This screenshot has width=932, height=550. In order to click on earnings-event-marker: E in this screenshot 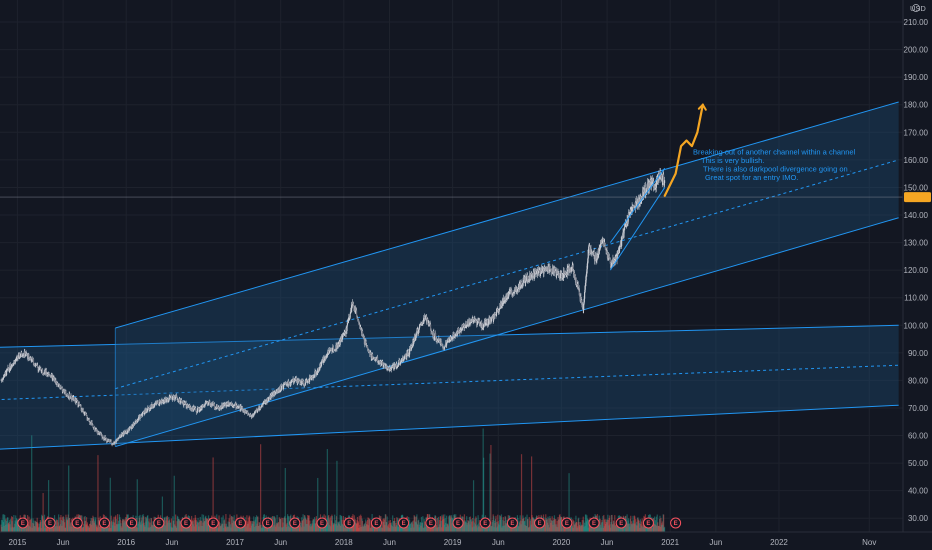, I will do `click(431, 523)`.